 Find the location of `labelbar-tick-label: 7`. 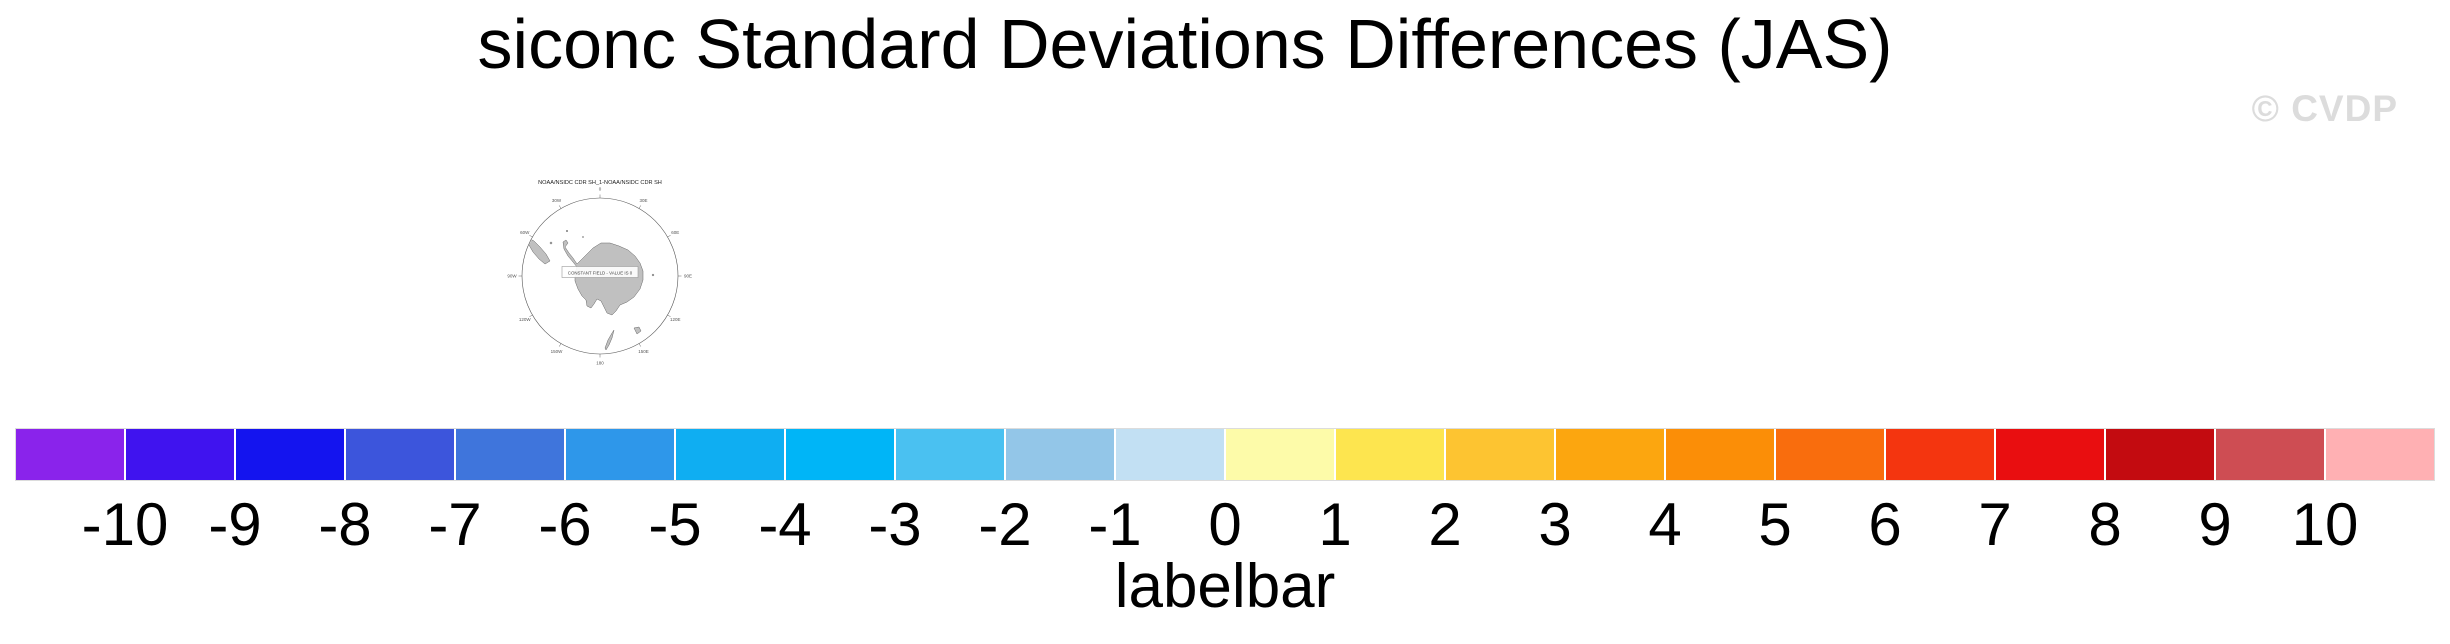

labelbar-tick-label: 7 is located at coordinates (1995, 524).